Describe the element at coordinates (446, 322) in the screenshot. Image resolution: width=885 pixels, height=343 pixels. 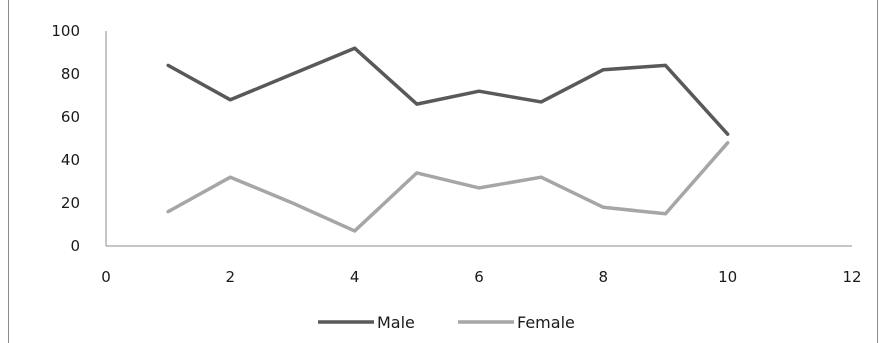
I see `legend: Male Female` at that location.